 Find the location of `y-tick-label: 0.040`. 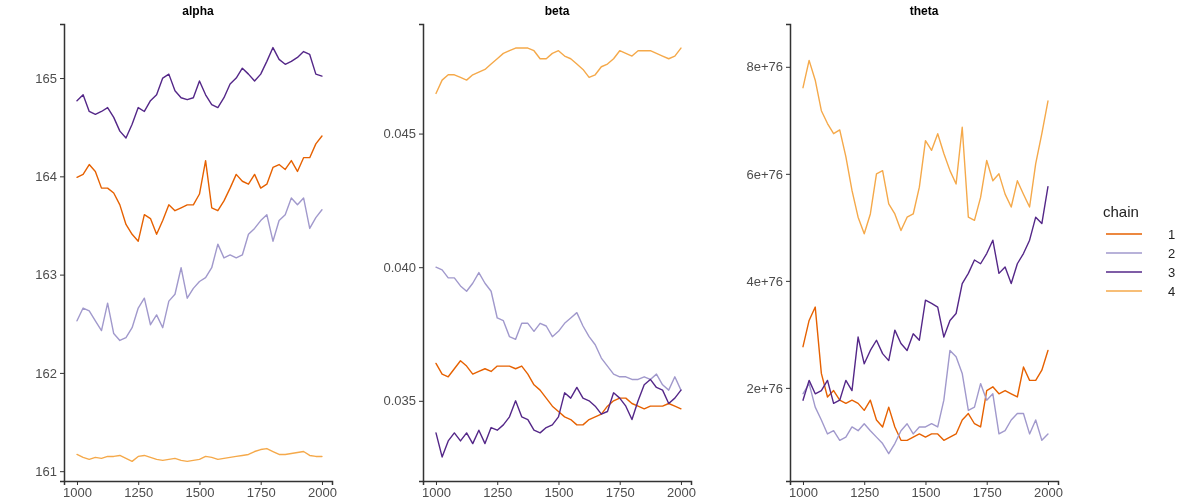

y-tick-label: 0.040 is located at coordinates (399, 267).